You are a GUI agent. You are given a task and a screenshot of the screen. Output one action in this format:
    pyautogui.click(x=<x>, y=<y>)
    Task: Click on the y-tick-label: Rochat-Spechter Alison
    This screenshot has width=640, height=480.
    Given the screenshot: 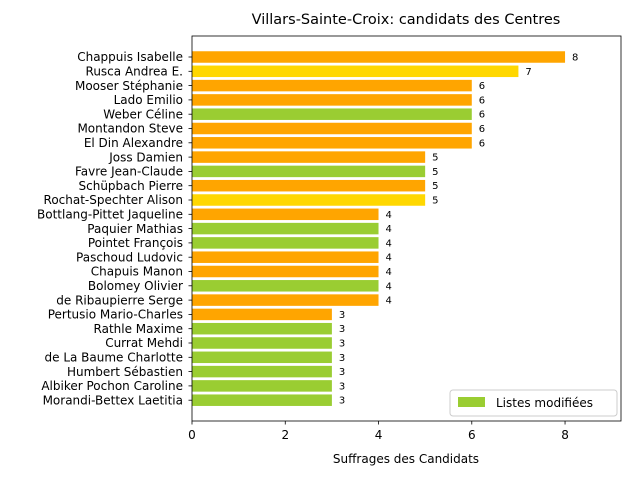 What is the action you would take?
    pyautogui.click(x=113, y=200)
    